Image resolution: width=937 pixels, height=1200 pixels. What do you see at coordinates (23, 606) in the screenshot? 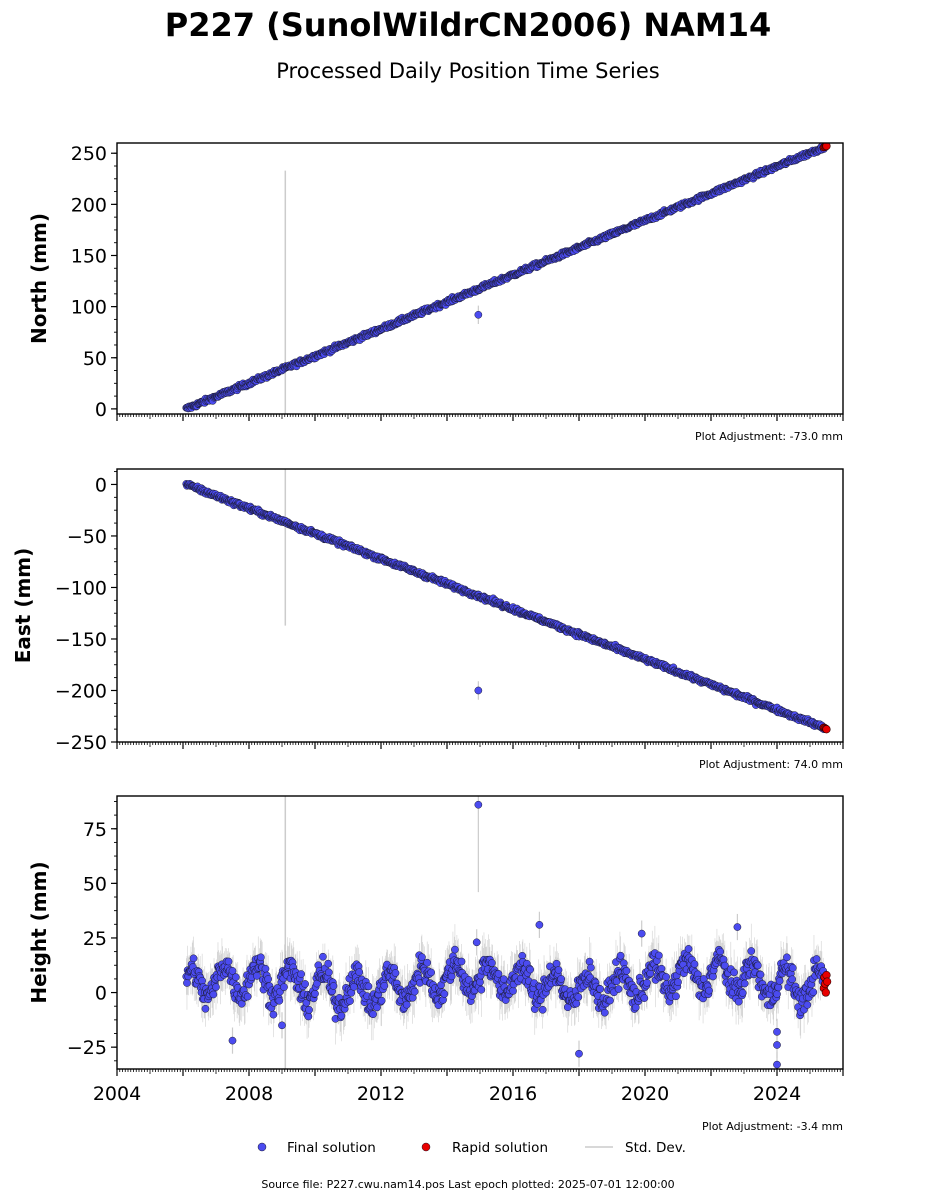
I see `east-axis-label: East (mm)` at bounding box center [23, 606].